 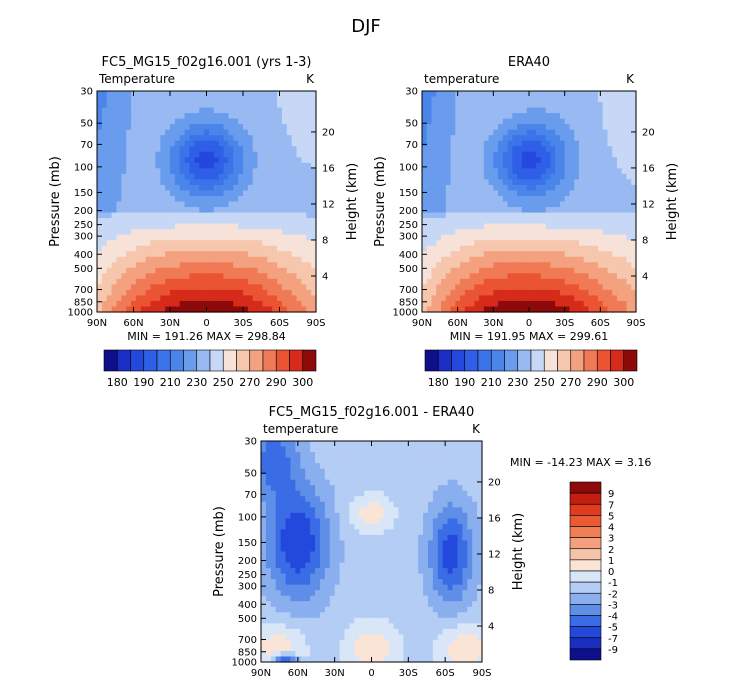 I want to click on y-tick-label: 850, so click(x=83, y=302).